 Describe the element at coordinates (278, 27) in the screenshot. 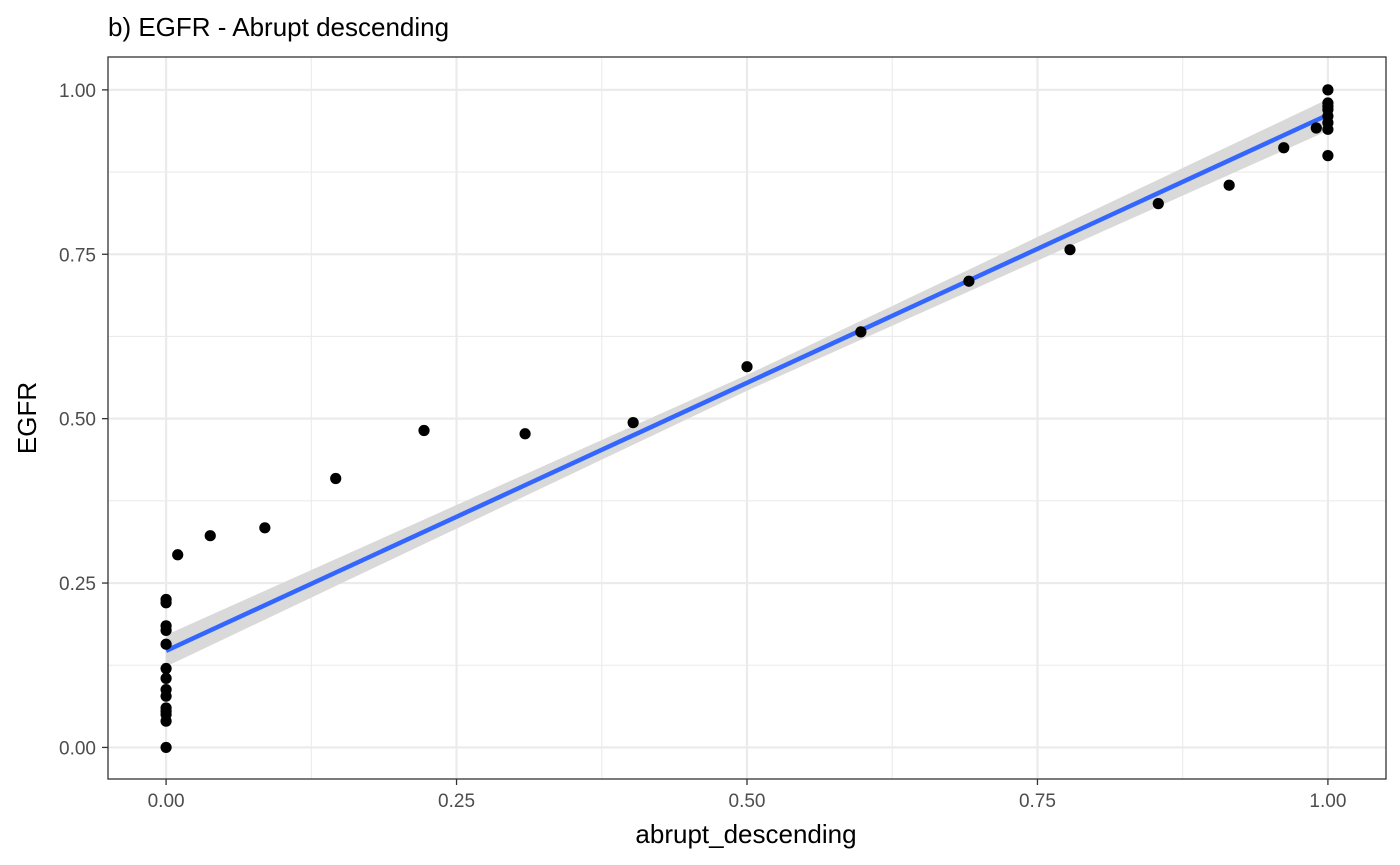

I see `chart-title: b) EGFR - Abrupt descending` at that location.